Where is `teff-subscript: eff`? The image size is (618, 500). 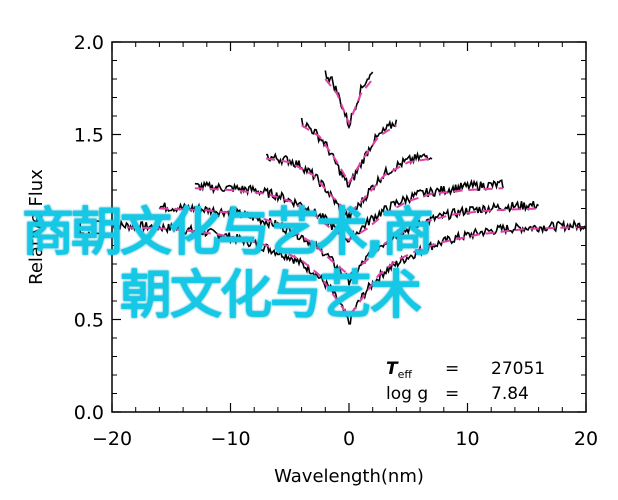
teff-subscript: eff is located at coordinates (405, 374).